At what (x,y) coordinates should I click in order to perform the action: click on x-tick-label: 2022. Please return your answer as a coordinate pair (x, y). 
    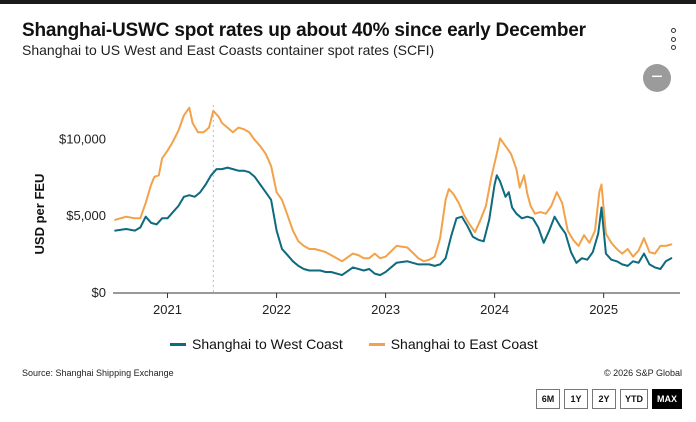
    Looking at the image, I should click on (276, 309).